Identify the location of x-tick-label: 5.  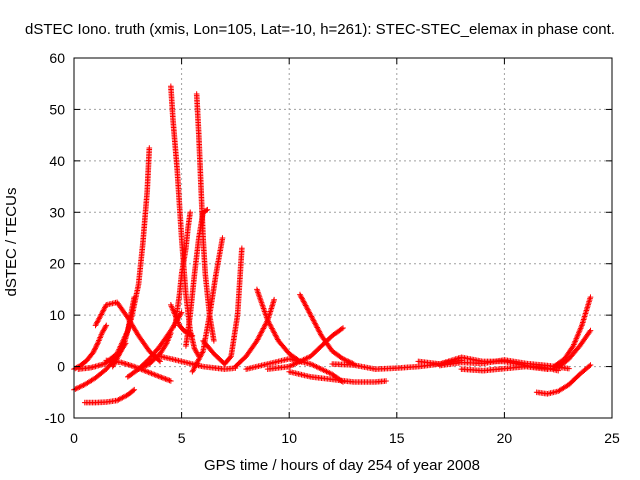
(182, 438).